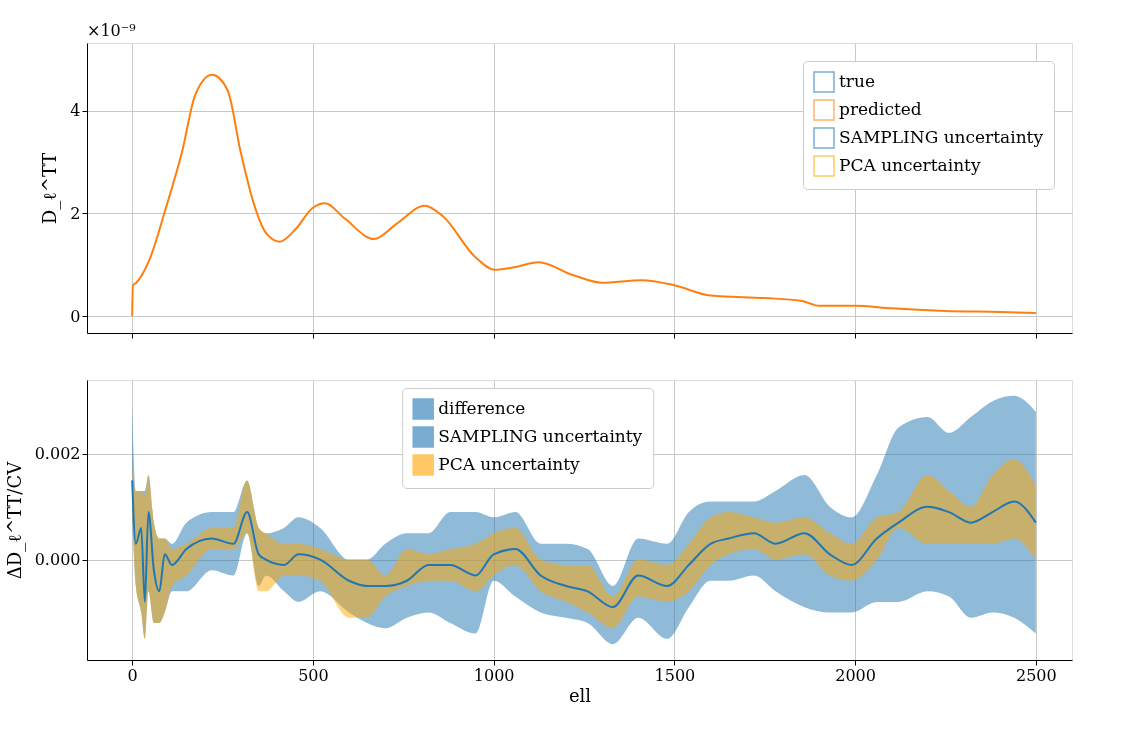 This screenshot has width=1132, height=751. I want to click on x-tick-label: 0, so click(132, 675).